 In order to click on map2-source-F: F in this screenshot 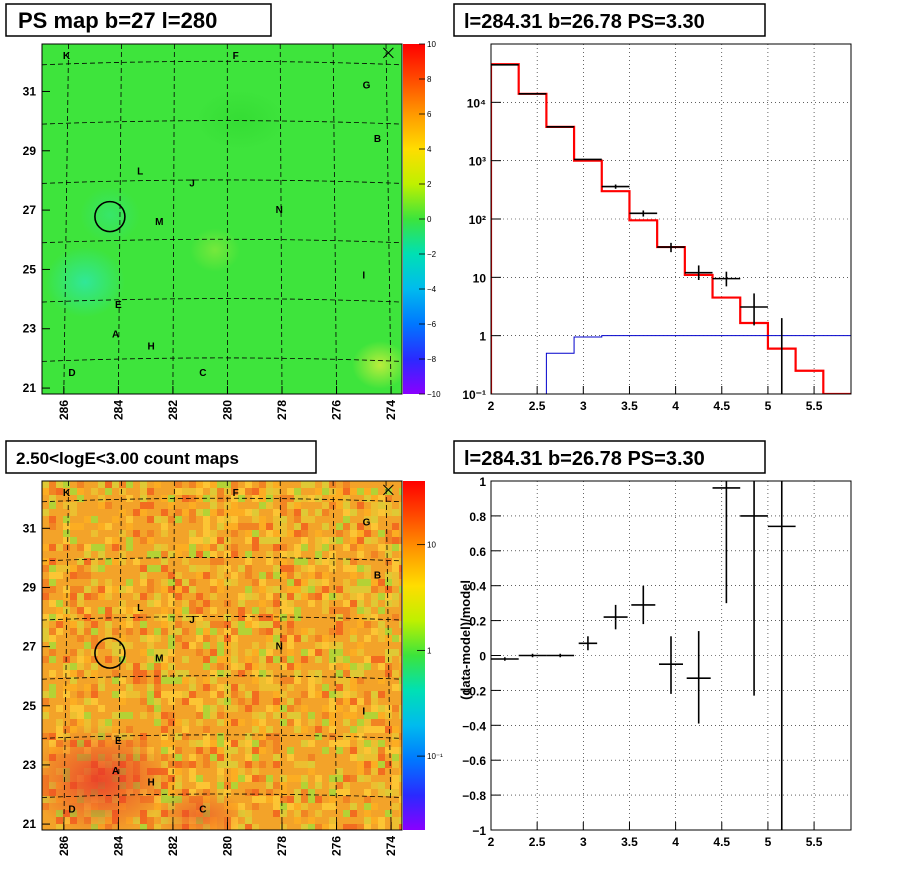, I will do `click(236, 493)`.